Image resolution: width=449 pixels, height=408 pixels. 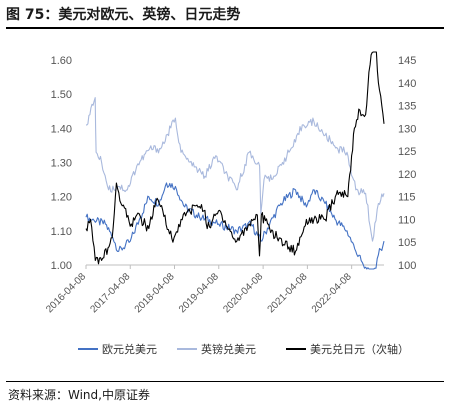 What do you see at coordinates (407, 129) in the screenshot?
I see `right-tick-label: 130` at bounding box center [407, 129].